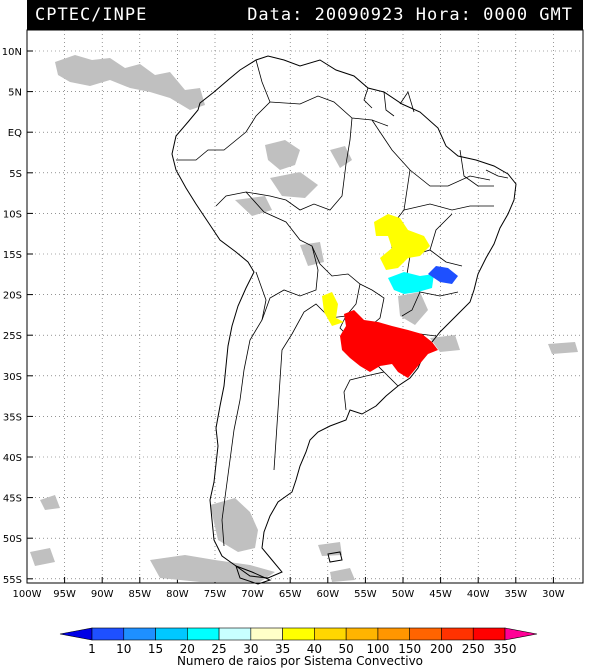 The width and height of the screenshot is (600, 670). Describe the element at coordinates (76, 634) in the screenshot. I see `legend-arrow-left` at that location.